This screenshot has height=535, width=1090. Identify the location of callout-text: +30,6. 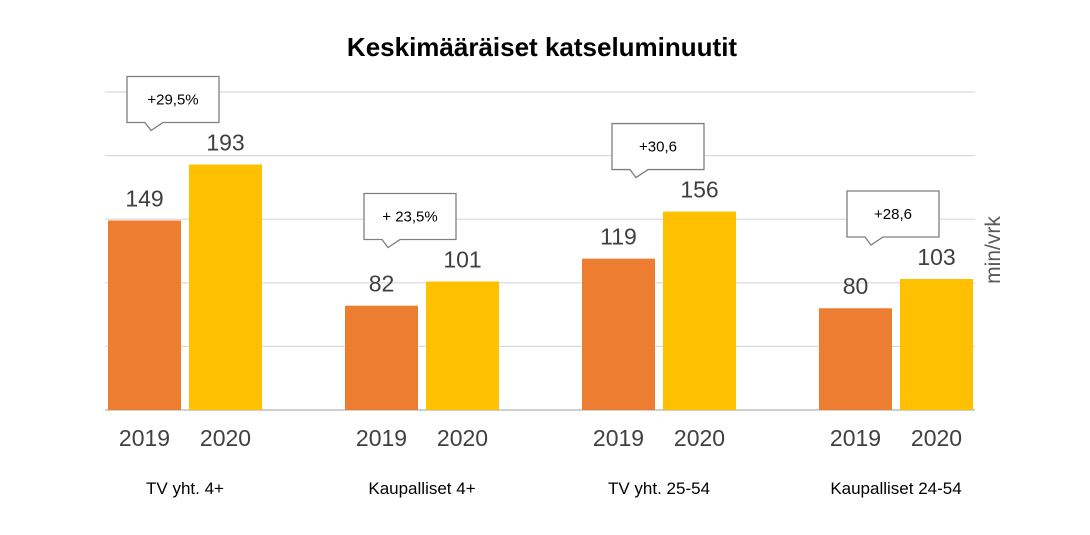
(658, 147).